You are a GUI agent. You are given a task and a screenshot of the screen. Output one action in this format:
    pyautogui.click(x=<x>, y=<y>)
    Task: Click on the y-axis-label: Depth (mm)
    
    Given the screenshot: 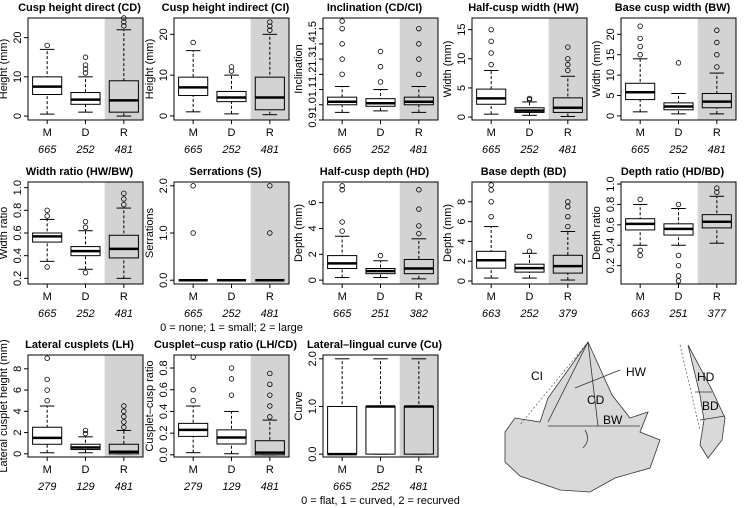 What is the action you would take?
    pyautogui.click(x=448, y=233)
    